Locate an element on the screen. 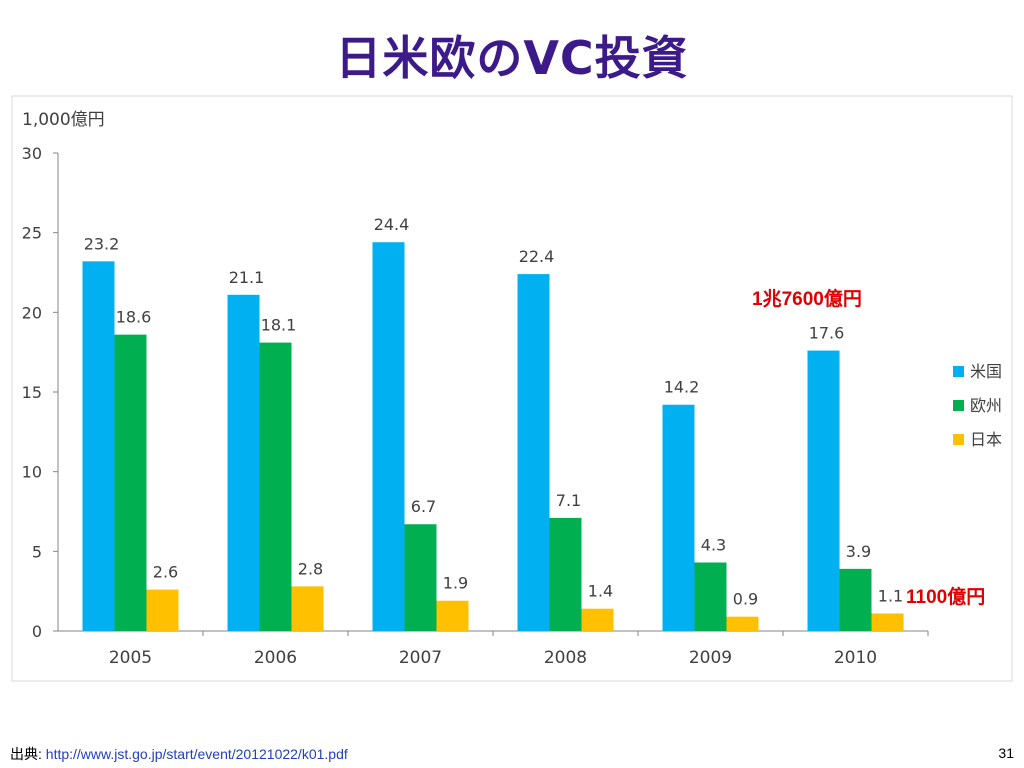 The height and width of the screenshot is (768, 1024). data-label: 3.9 is located at coordinates (858, 551).